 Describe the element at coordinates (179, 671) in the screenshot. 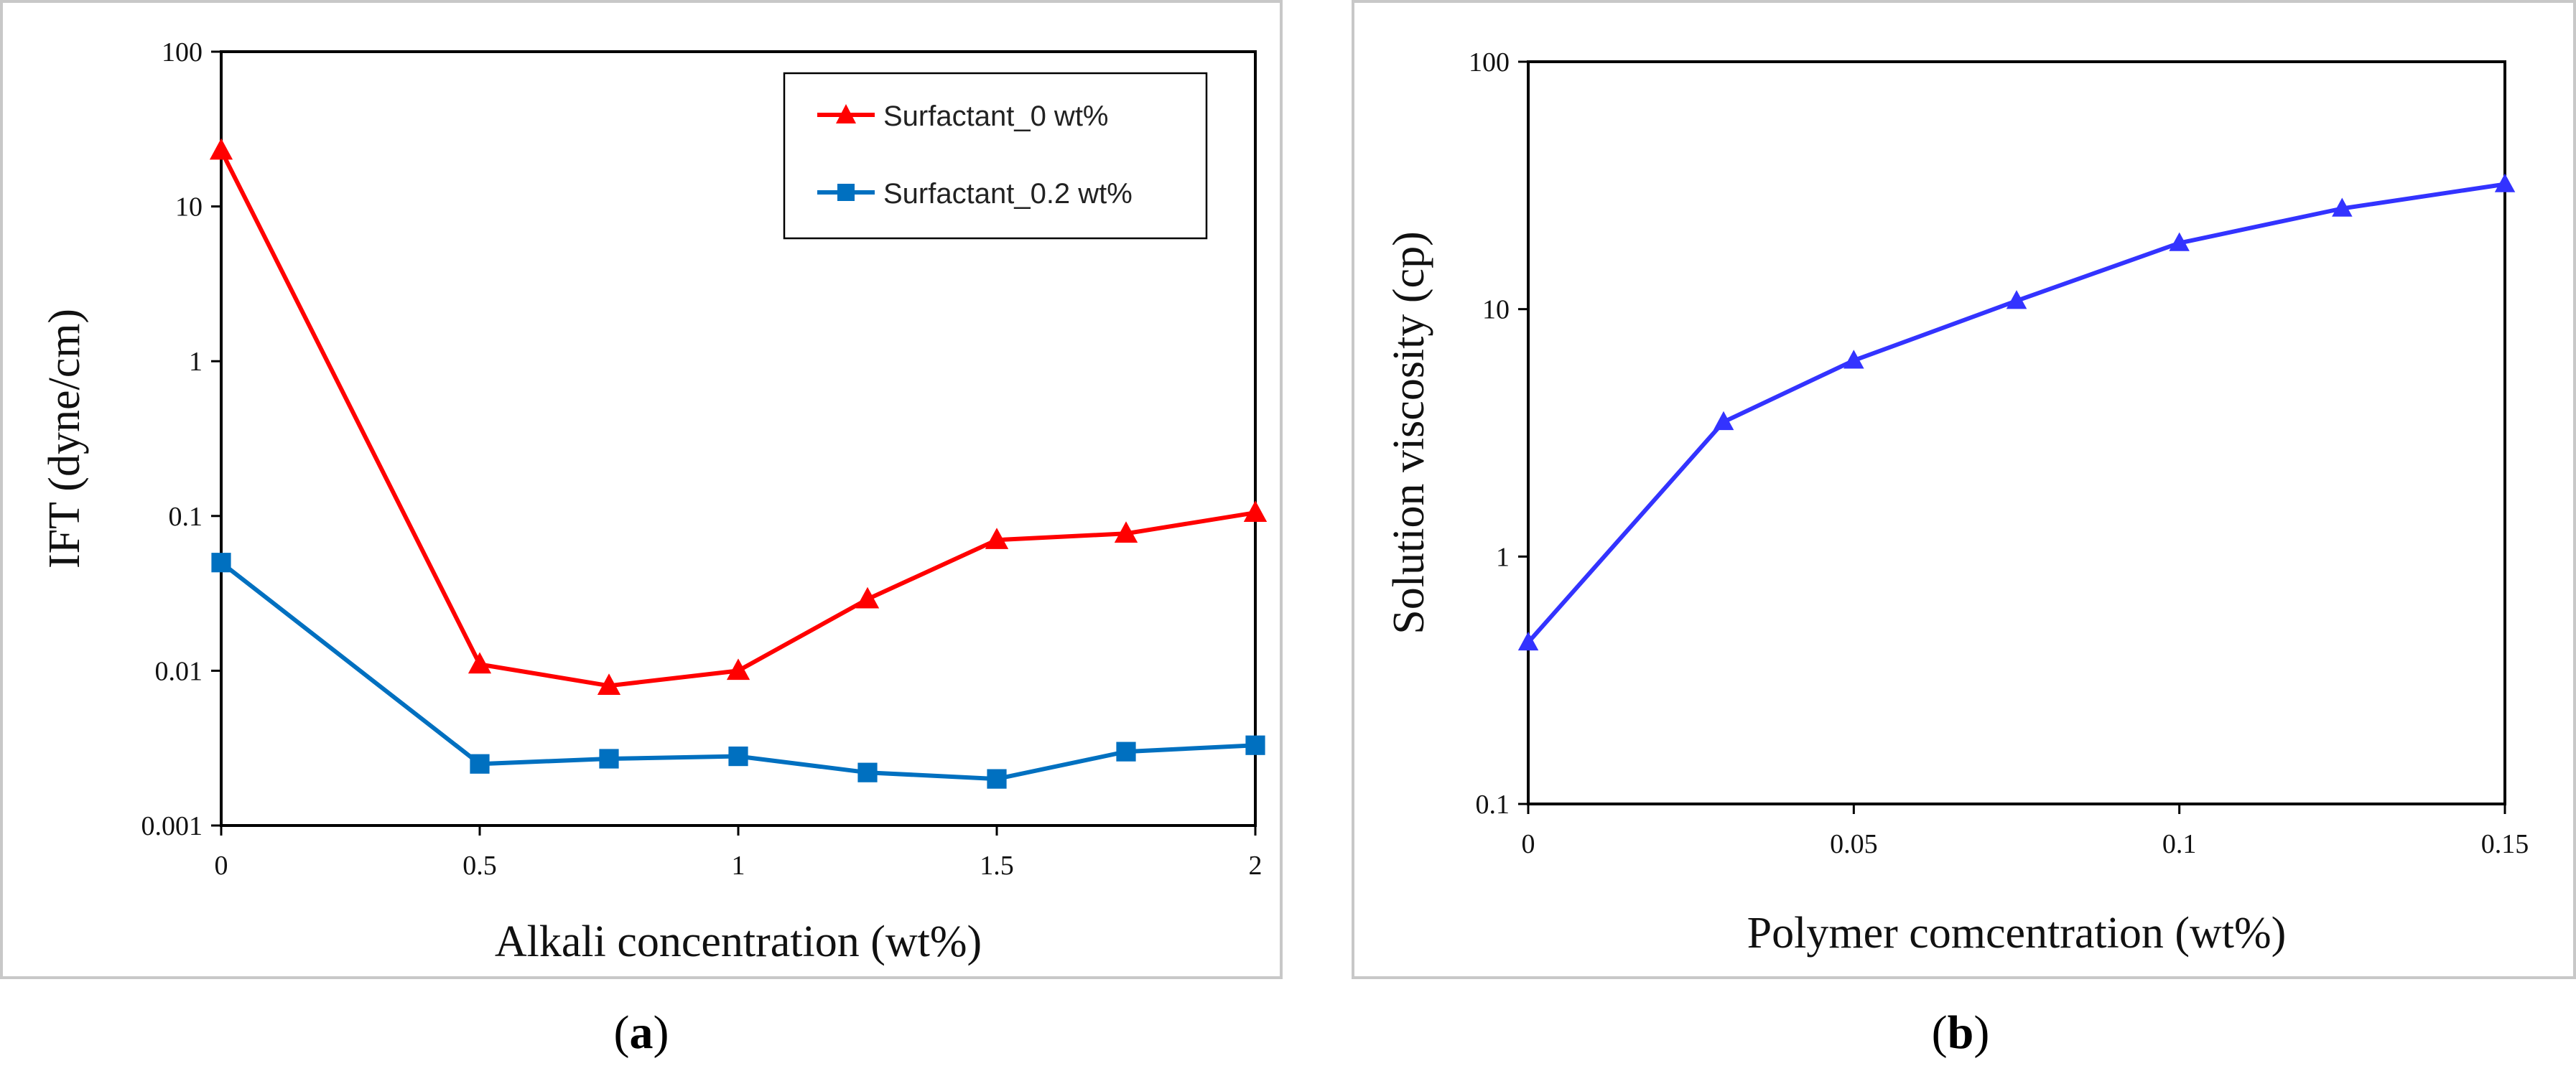

I see `panel-a-y-tick-label: 0.01` at that location.